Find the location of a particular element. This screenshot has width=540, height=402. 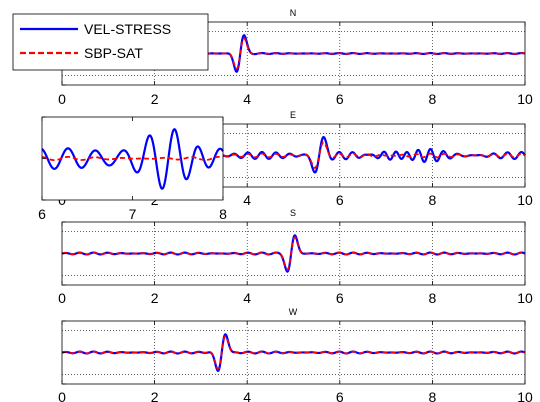

legend: VEL-STRESS SBP-SAT is located at coordinates (110, 42).